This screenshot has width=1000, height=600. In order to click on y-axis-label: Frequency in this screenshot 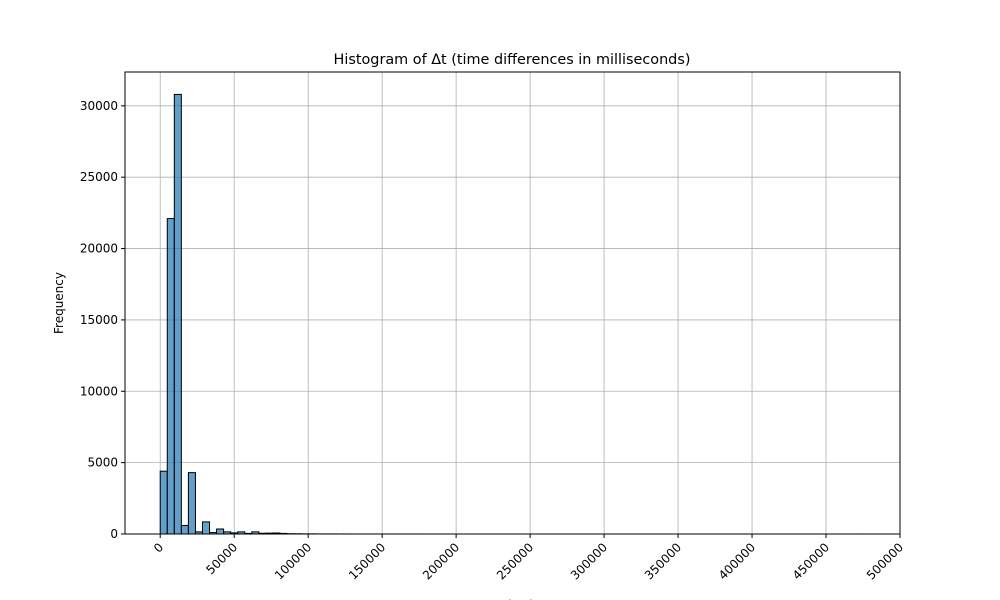, I will do `click(59, 303)`.